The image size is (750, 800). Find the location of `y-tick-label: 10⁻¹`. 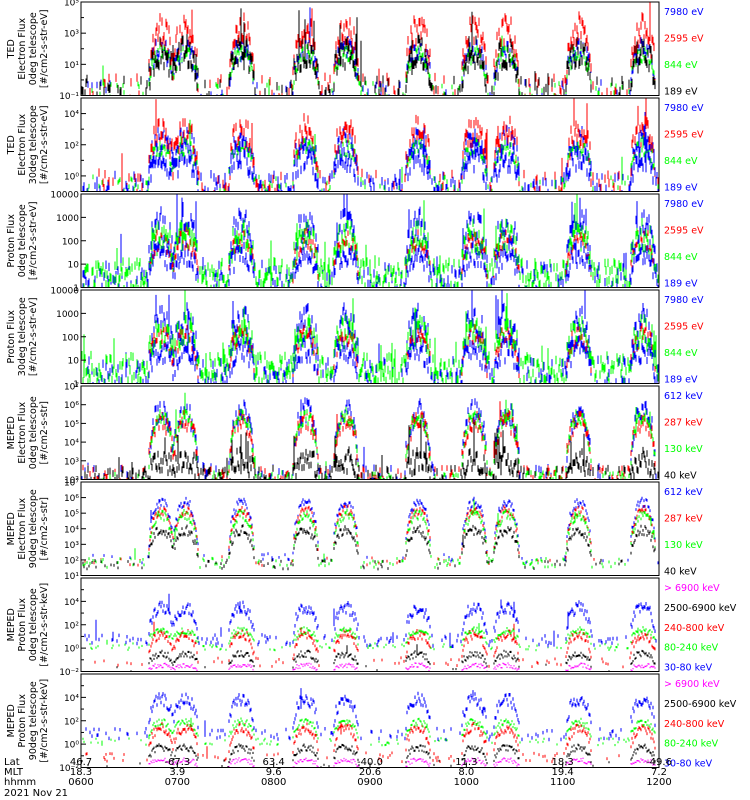

y-tick-label: 10⁻¹ is located at coordinates (69, 97).